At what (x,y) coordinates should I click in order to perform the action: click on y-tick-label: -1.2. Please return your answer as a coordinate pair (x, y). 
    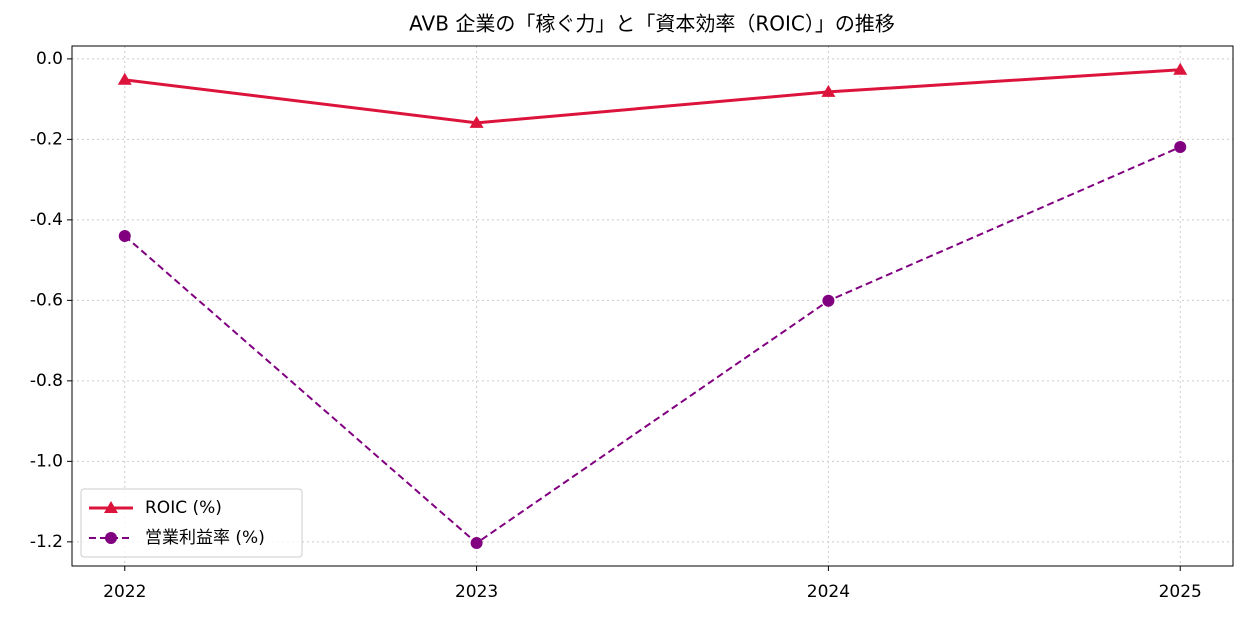
    Looking at the image, I should click on (46, 542).